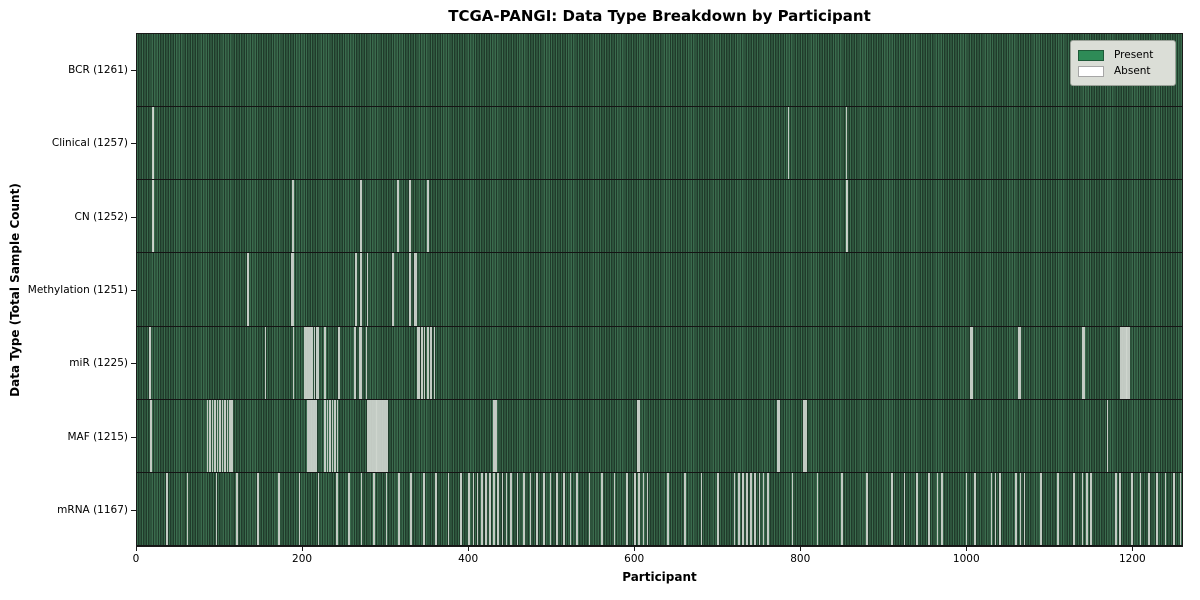  Describe the element at coordinates (634, 559) in the screenshot. I see `x-tick-label: 600` at that location.